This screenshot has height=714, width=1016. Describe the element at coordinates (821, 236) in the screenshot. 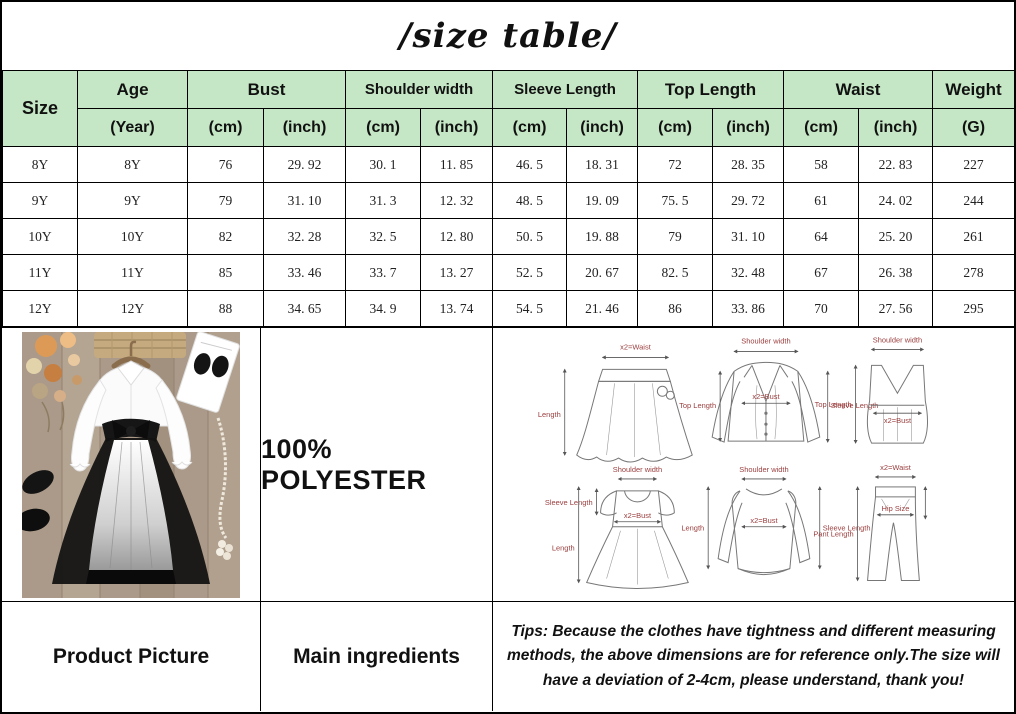

I see `table-cell: 64` at that location.